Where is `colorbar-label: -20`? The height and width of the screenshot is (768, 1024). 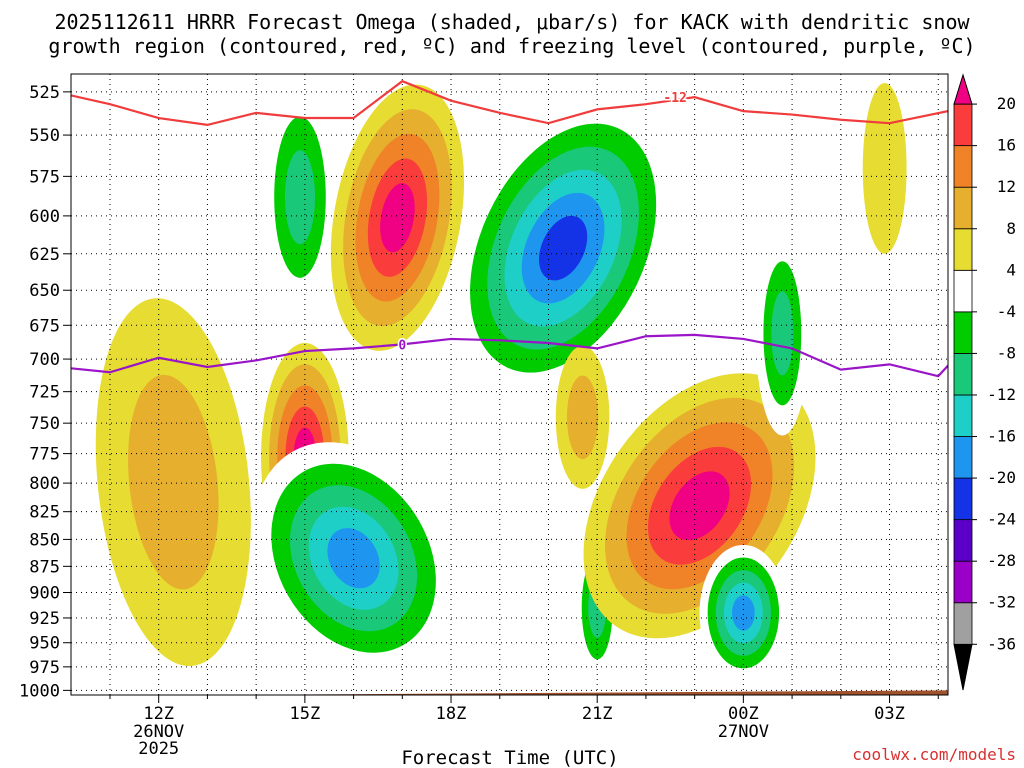 colorbar-label: -20 is located at coordinates (1001, 477).